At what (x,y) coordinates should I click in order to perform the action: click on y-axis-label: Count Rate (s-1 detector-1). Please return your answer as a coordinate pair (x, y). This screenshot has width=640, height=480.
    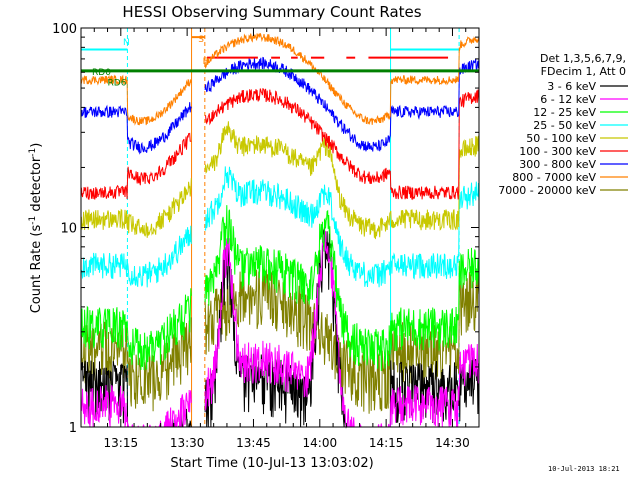
    Looking at the image, I should click on (36, 228).